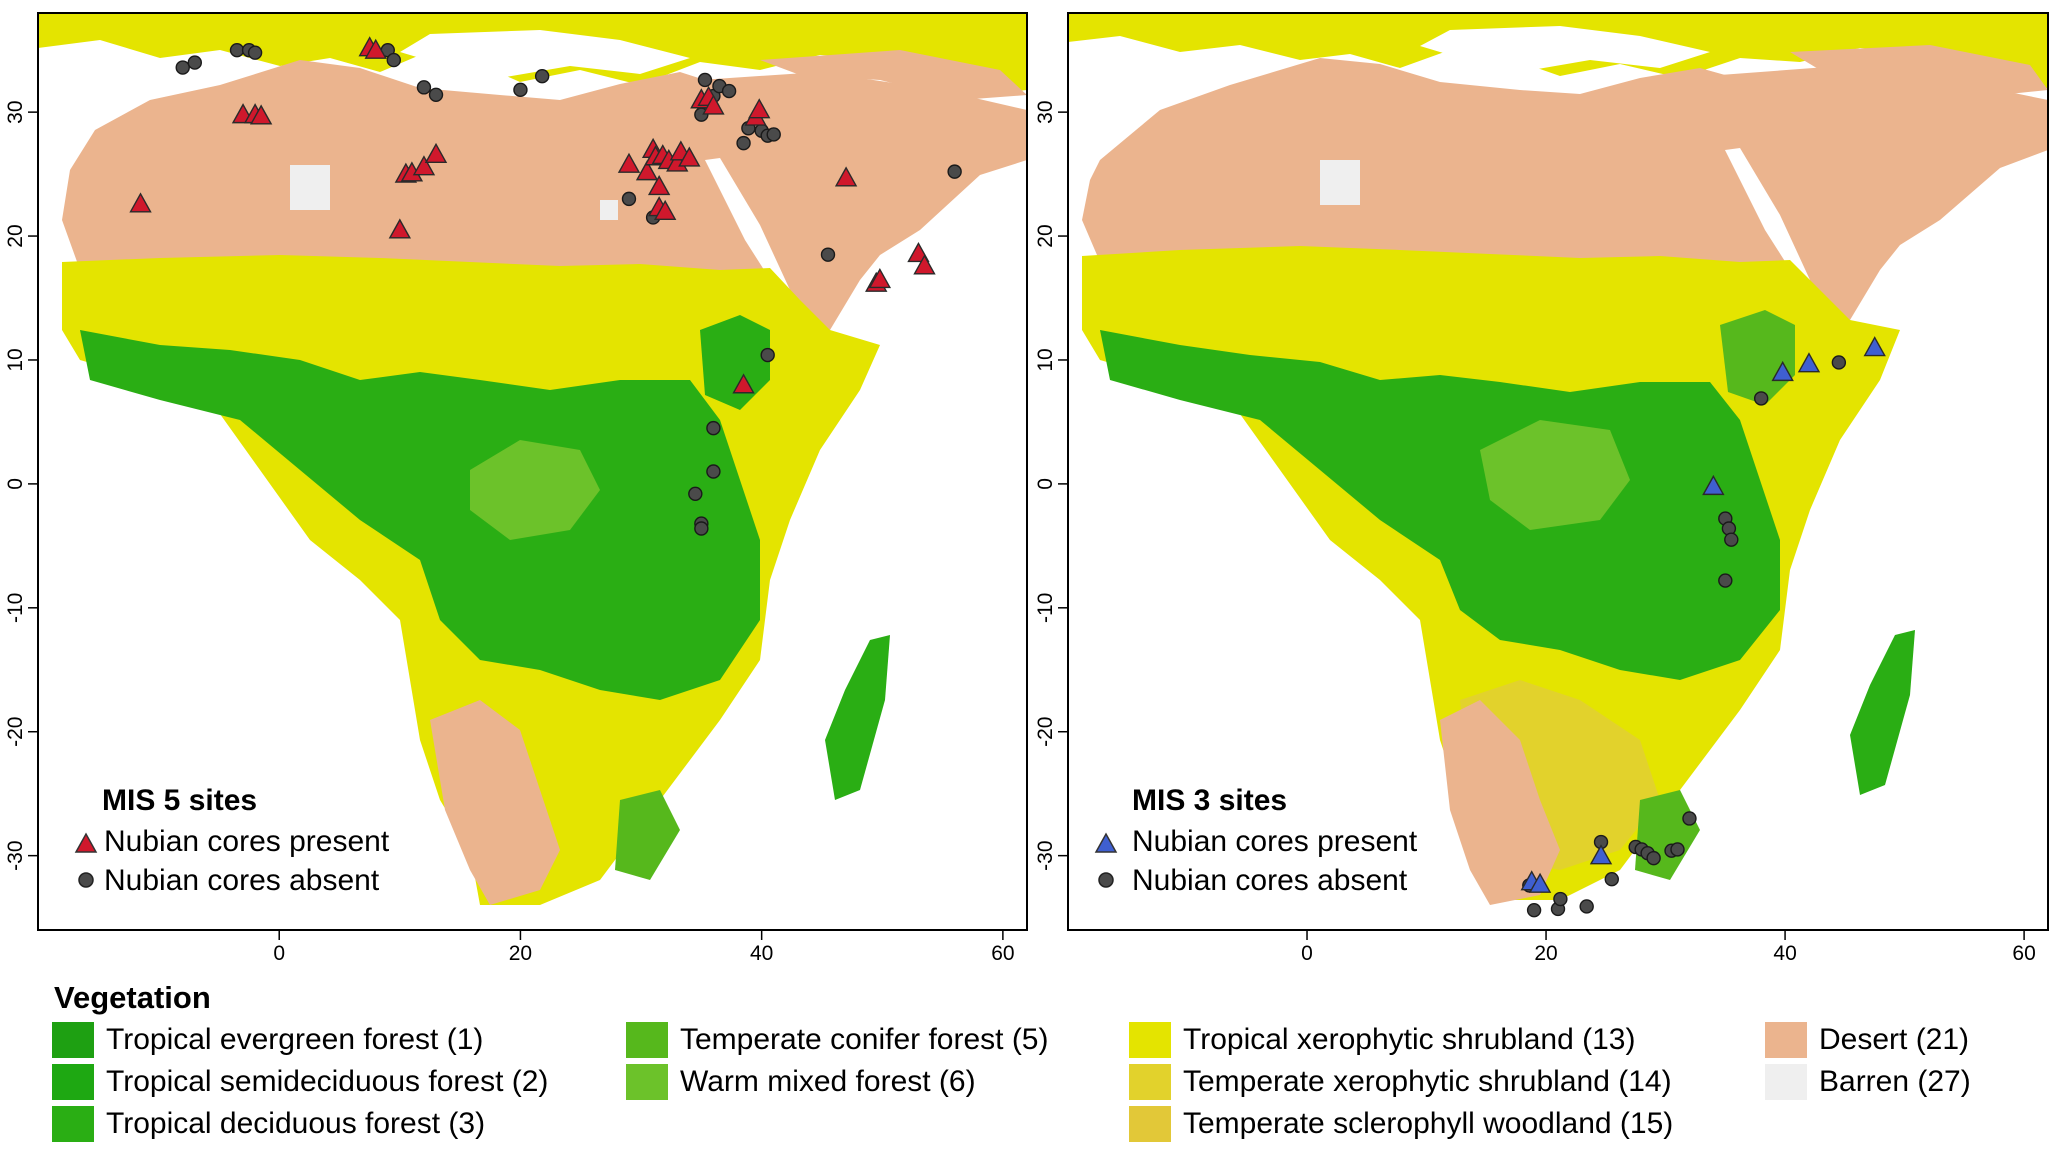  Describe the element at coordinates (1757, 357) in the screenshot. I see `ethiopia-forest` at that location.